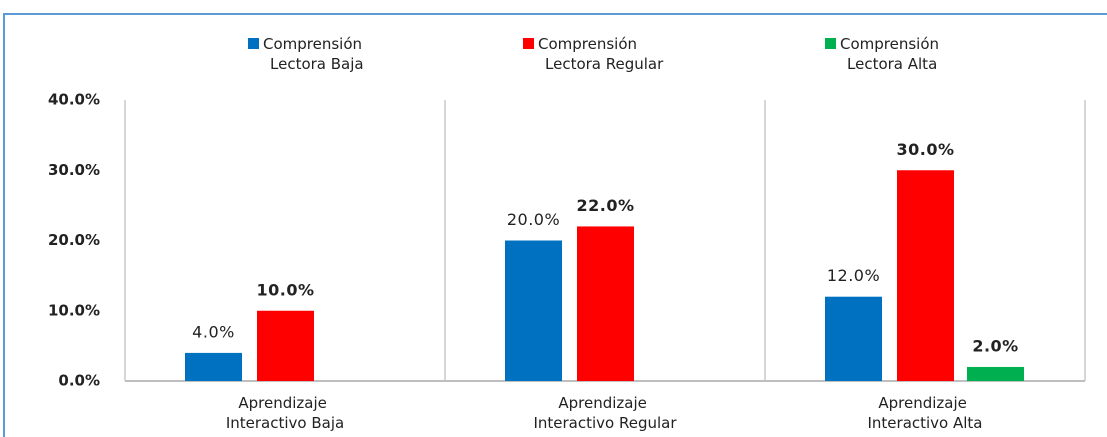 The image size is (1107, 437). Describe the element at coordinates (925, 149) in the screenshot. I see `value-label: 30.0%` at that location.